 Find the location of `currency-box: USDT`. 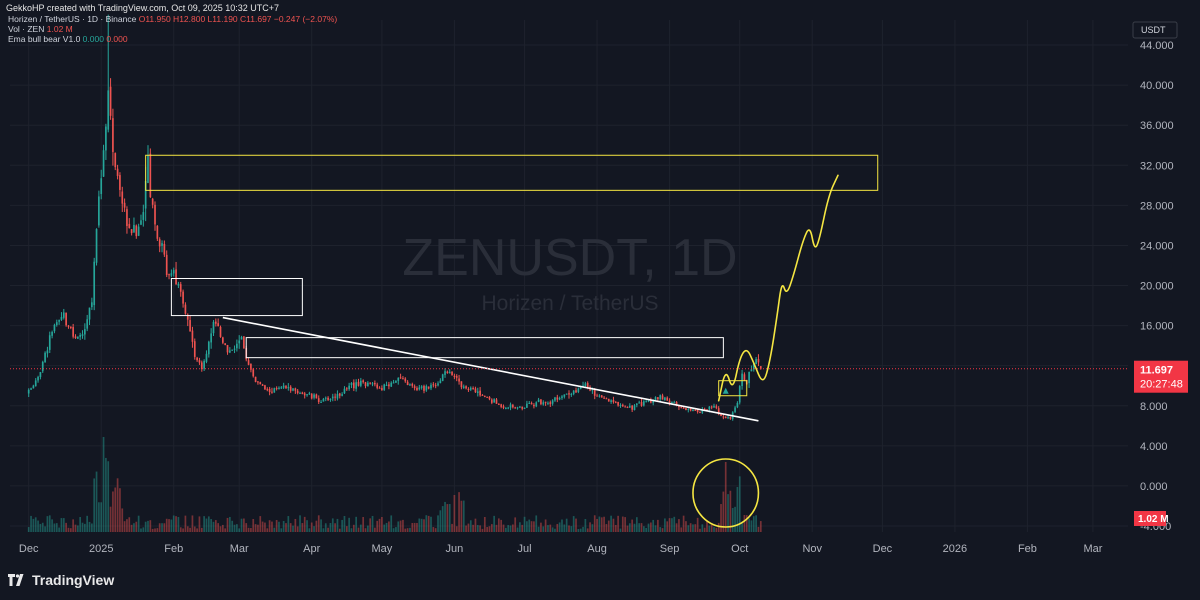

currency-box: USDT is located at coordinates (1155, 30).